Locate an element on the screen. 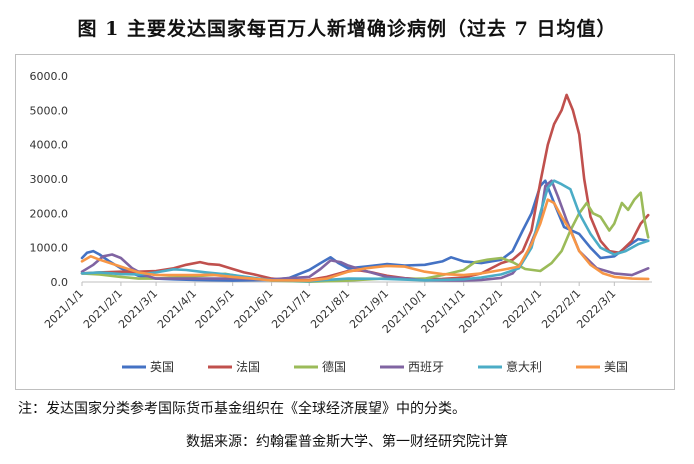 This screenshot has width=694, height=464. x-tick-label: 2021/4/1 is located at coordinates (177, 309).